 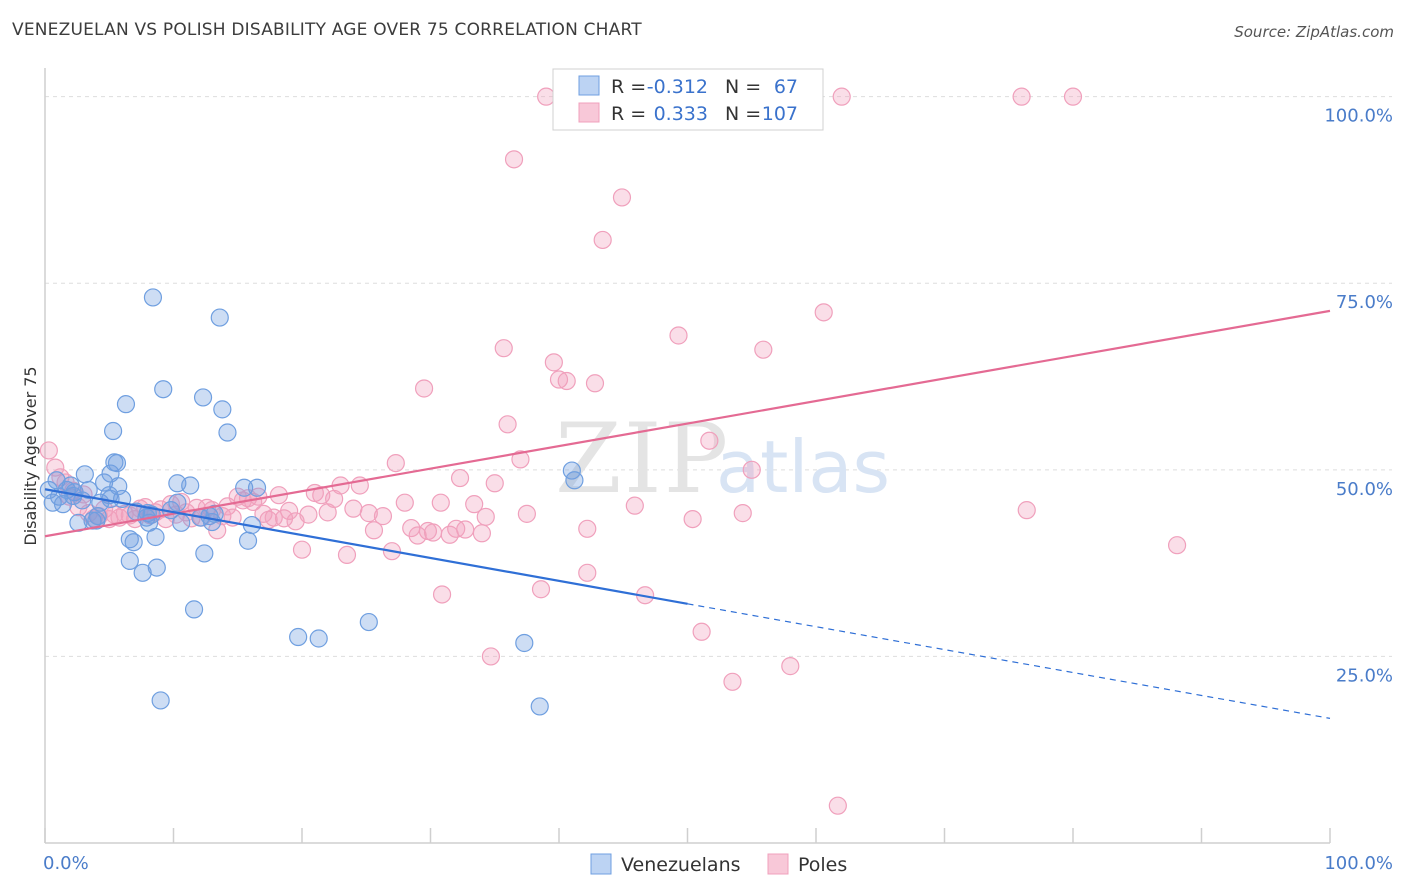 What do you see at coordinates (628, 87) in the screenshot?
I see `legend-r-label-venezuelans: R =` at bounding box center [628, 87].